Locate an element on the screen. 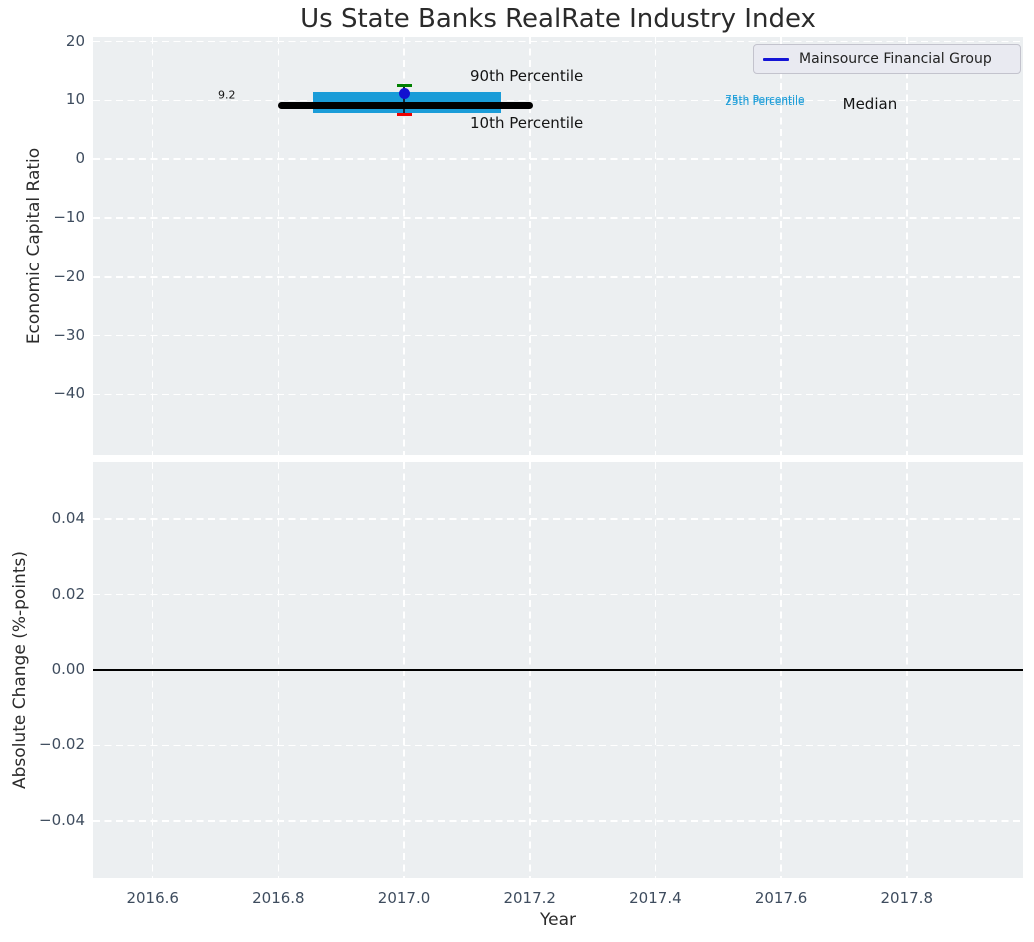 This screenshot has width=1034, height=942. zero-line is located at coordinates (558, 670).